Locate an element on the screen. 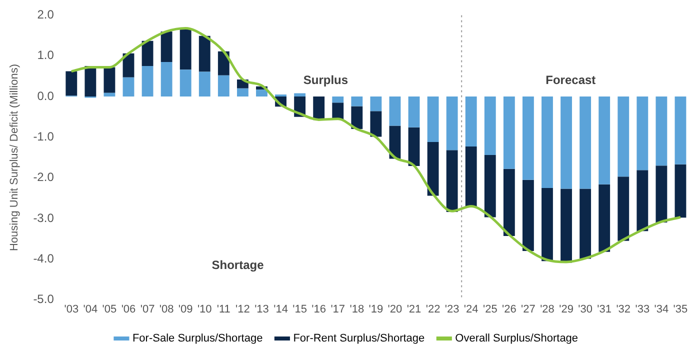  x-tick-label: '14 is located at coordinates (281, 309).